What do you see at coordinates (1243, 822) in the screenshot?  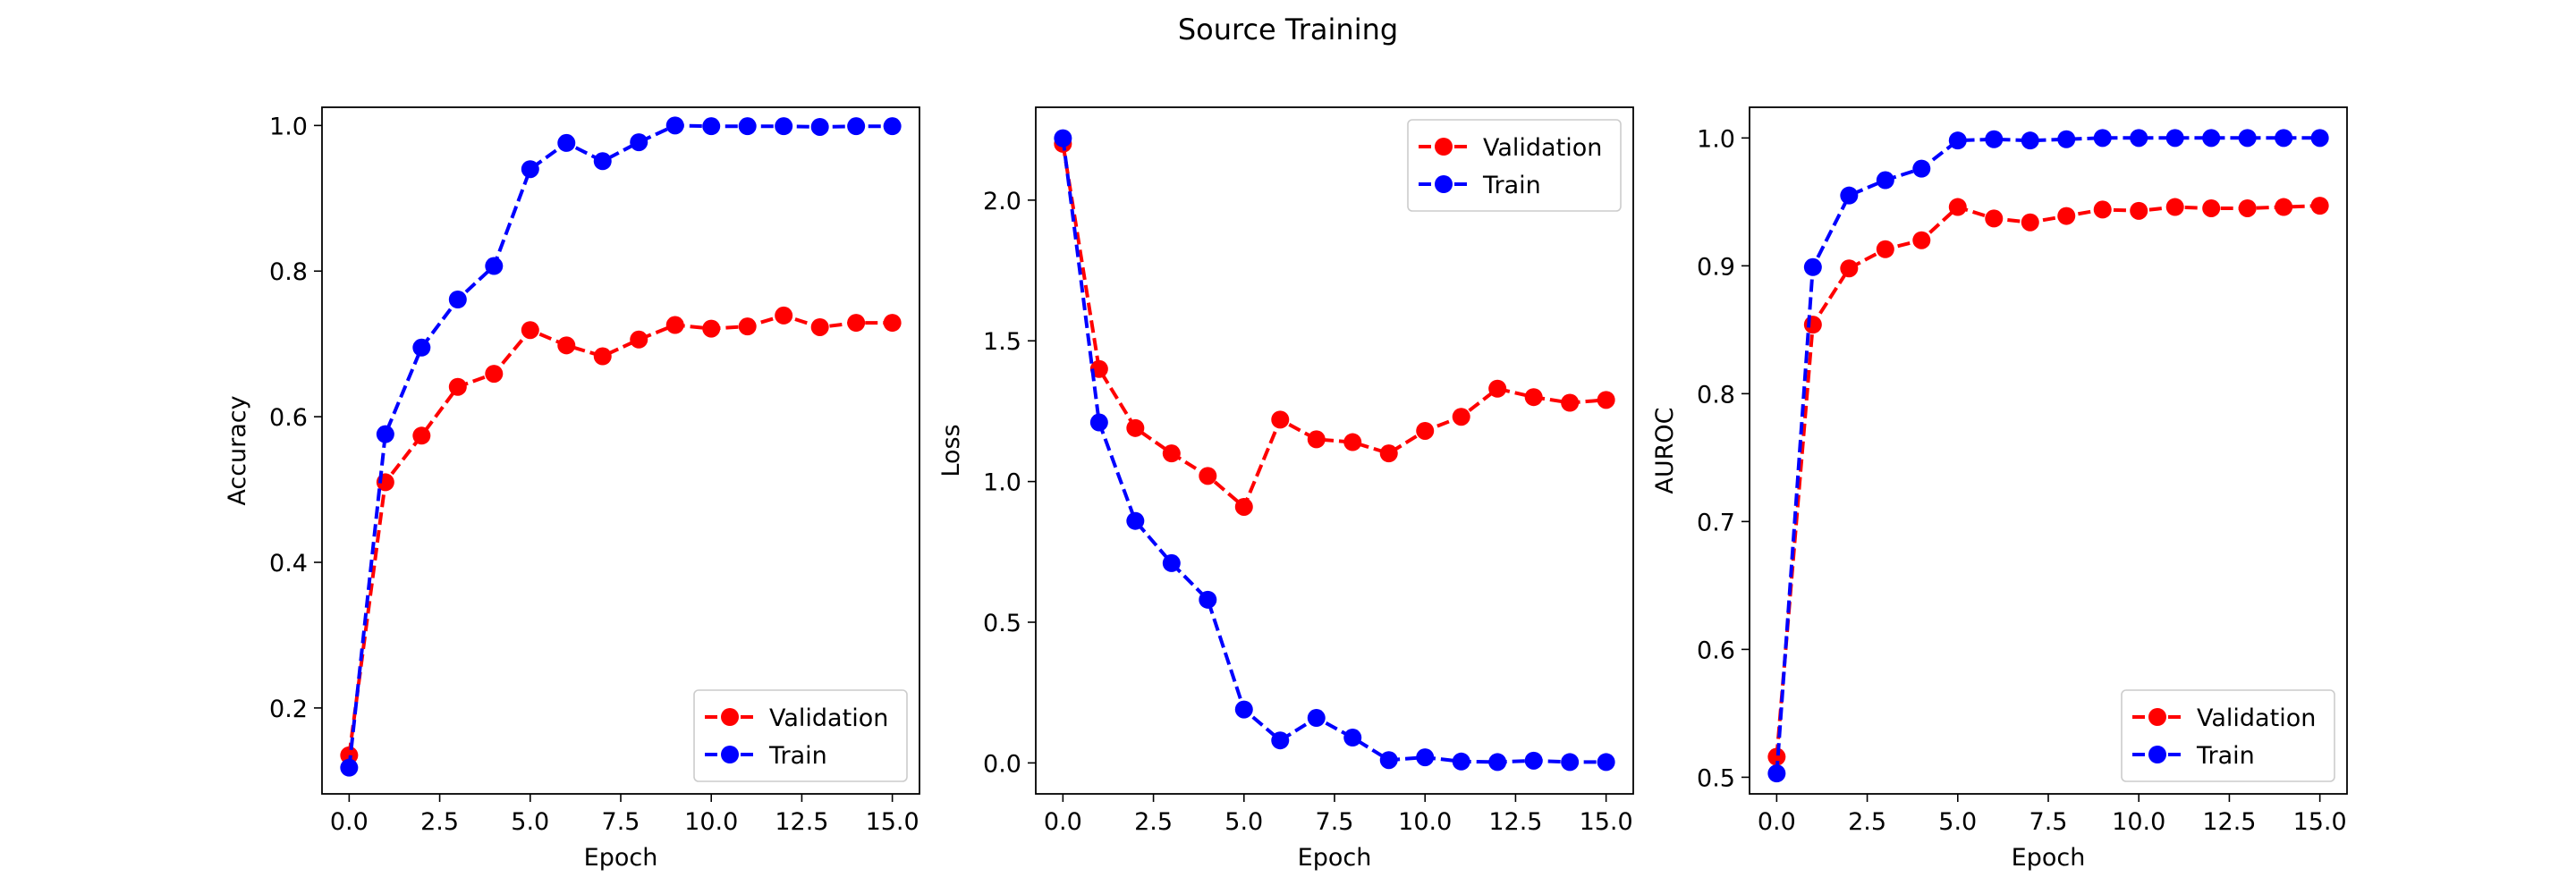 I see `x-tick-label: 5.0` at bounding box center [1243, 822].